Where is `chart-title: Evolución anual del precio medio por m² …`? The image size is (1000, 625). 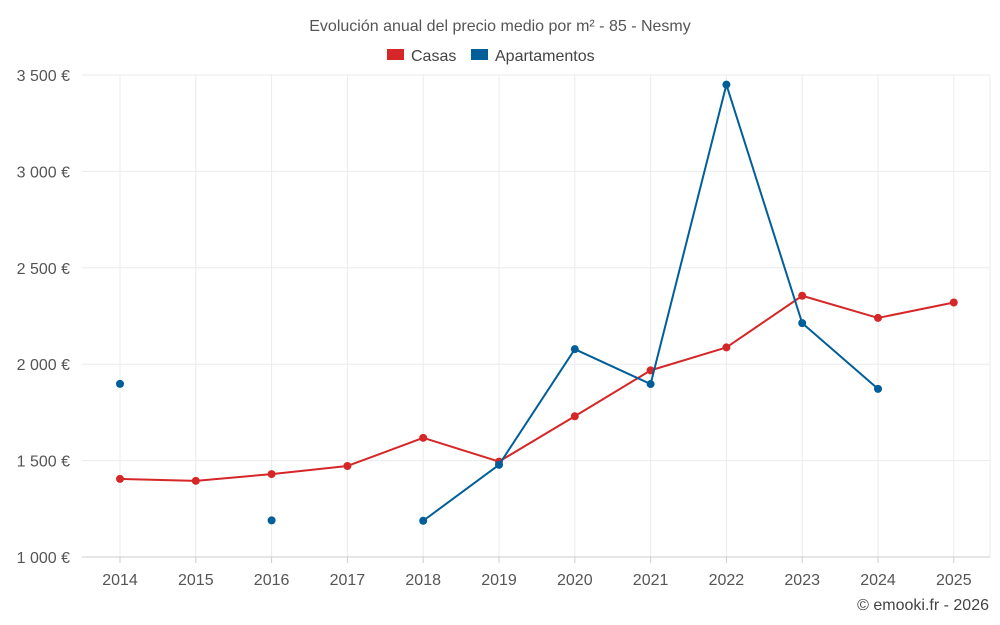
chart-title: Evolución anual del precio medio por m² … is located at coordinates (500, 26).